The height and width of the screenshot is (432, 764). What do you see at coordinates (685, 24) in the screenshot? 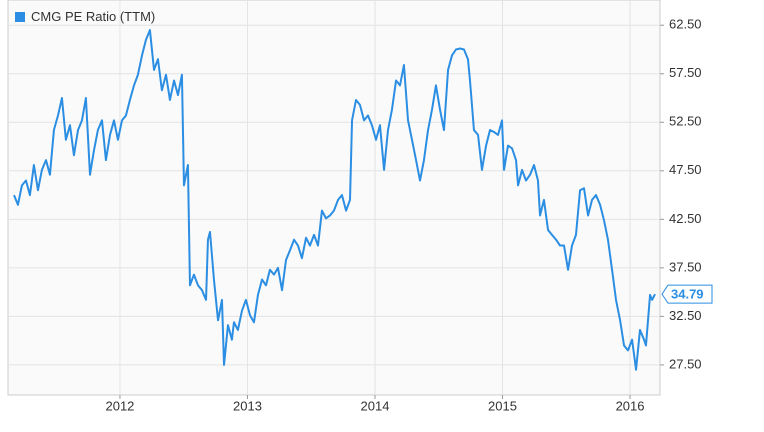
I see `y-tick-label: 62.50` at bounding box center [685, 24].